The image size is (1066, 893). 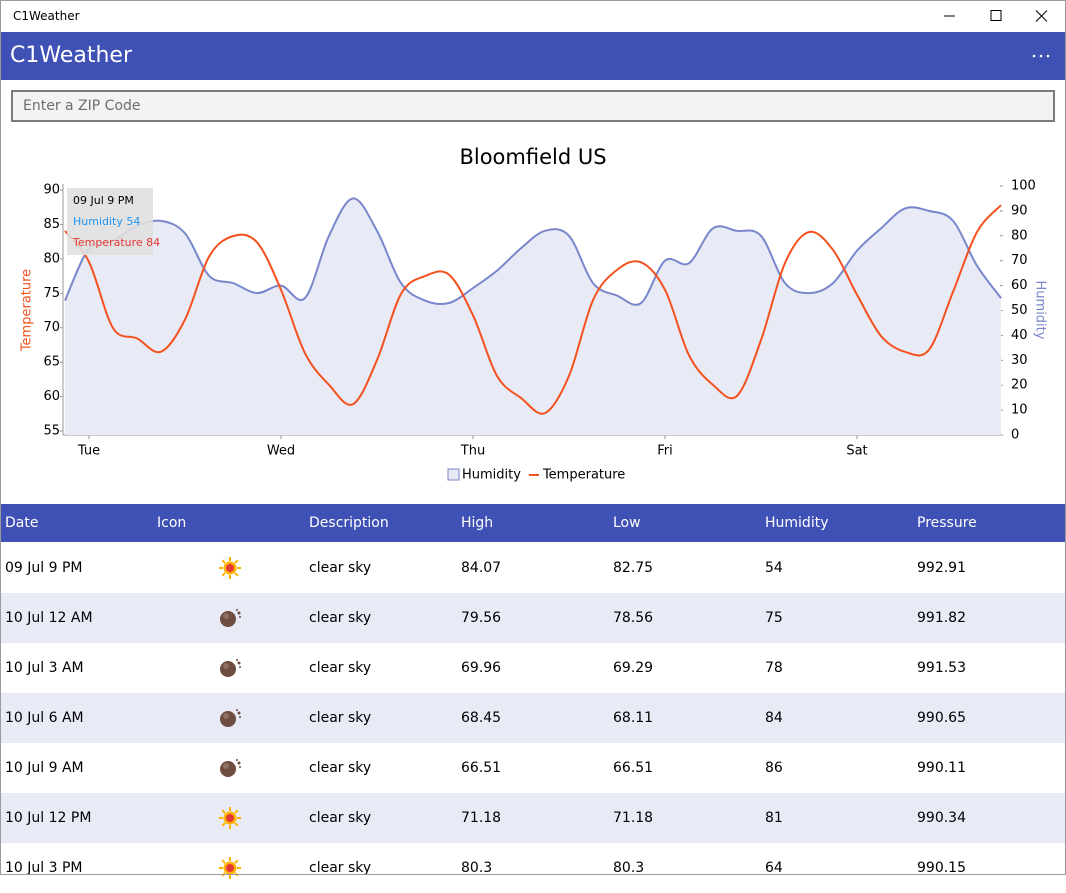 I want to click on tooltip-line: Humidity 54, so click(x=106, y=221).